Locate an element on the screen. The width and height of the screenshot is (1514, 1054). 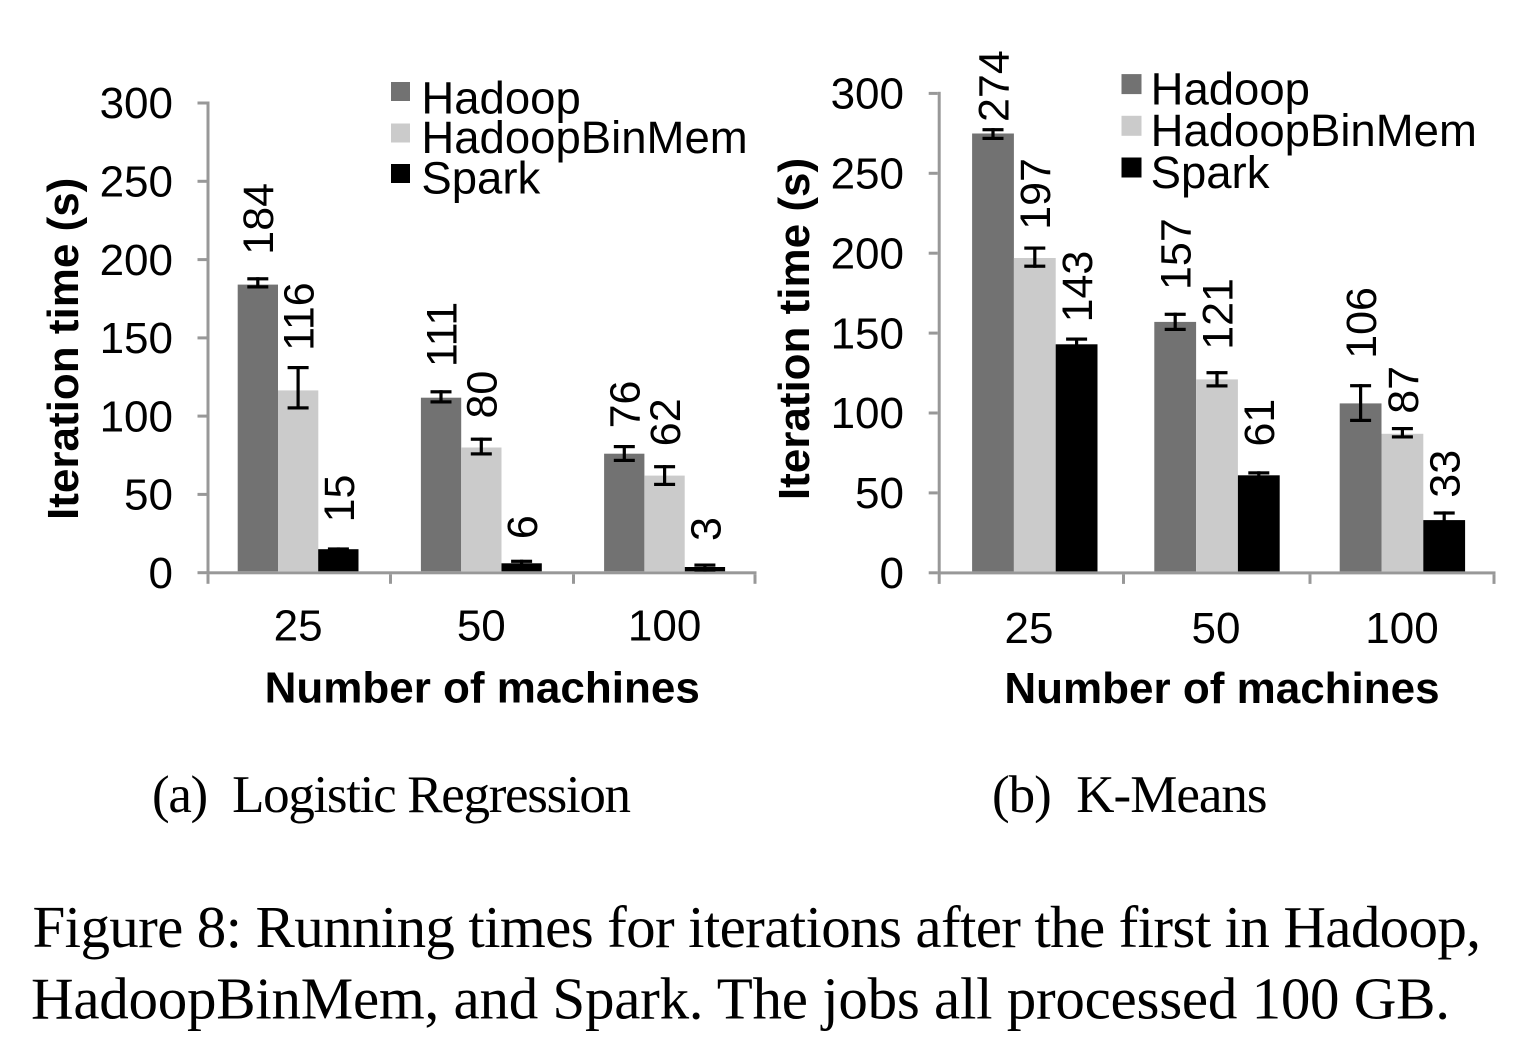
svg-text: 197 is located at coordinates (1036, 194).